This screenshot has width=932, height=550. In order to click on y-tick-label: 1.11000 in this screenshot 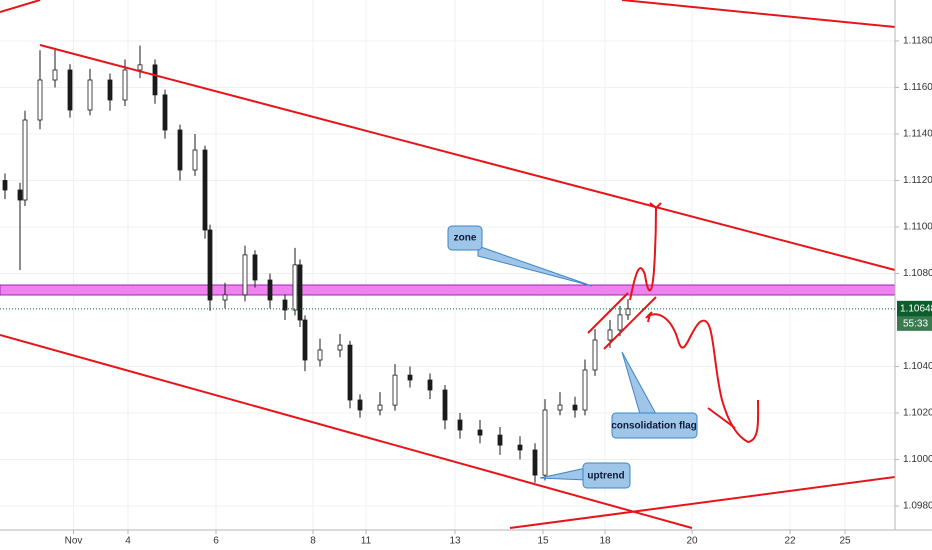, I will do `click(917, 227)`.